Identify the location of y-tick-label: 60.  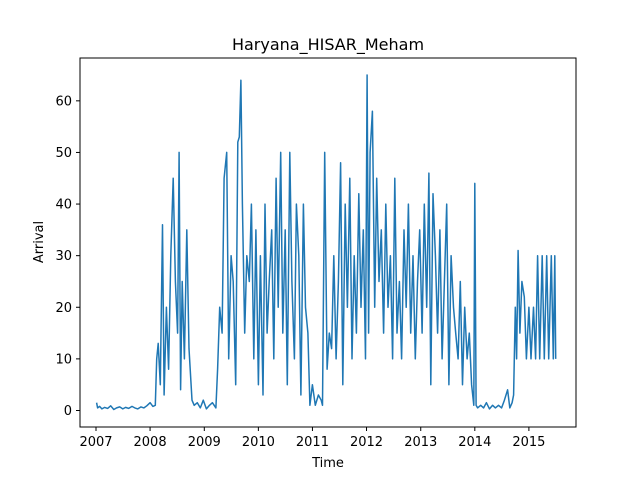
(63, 101).